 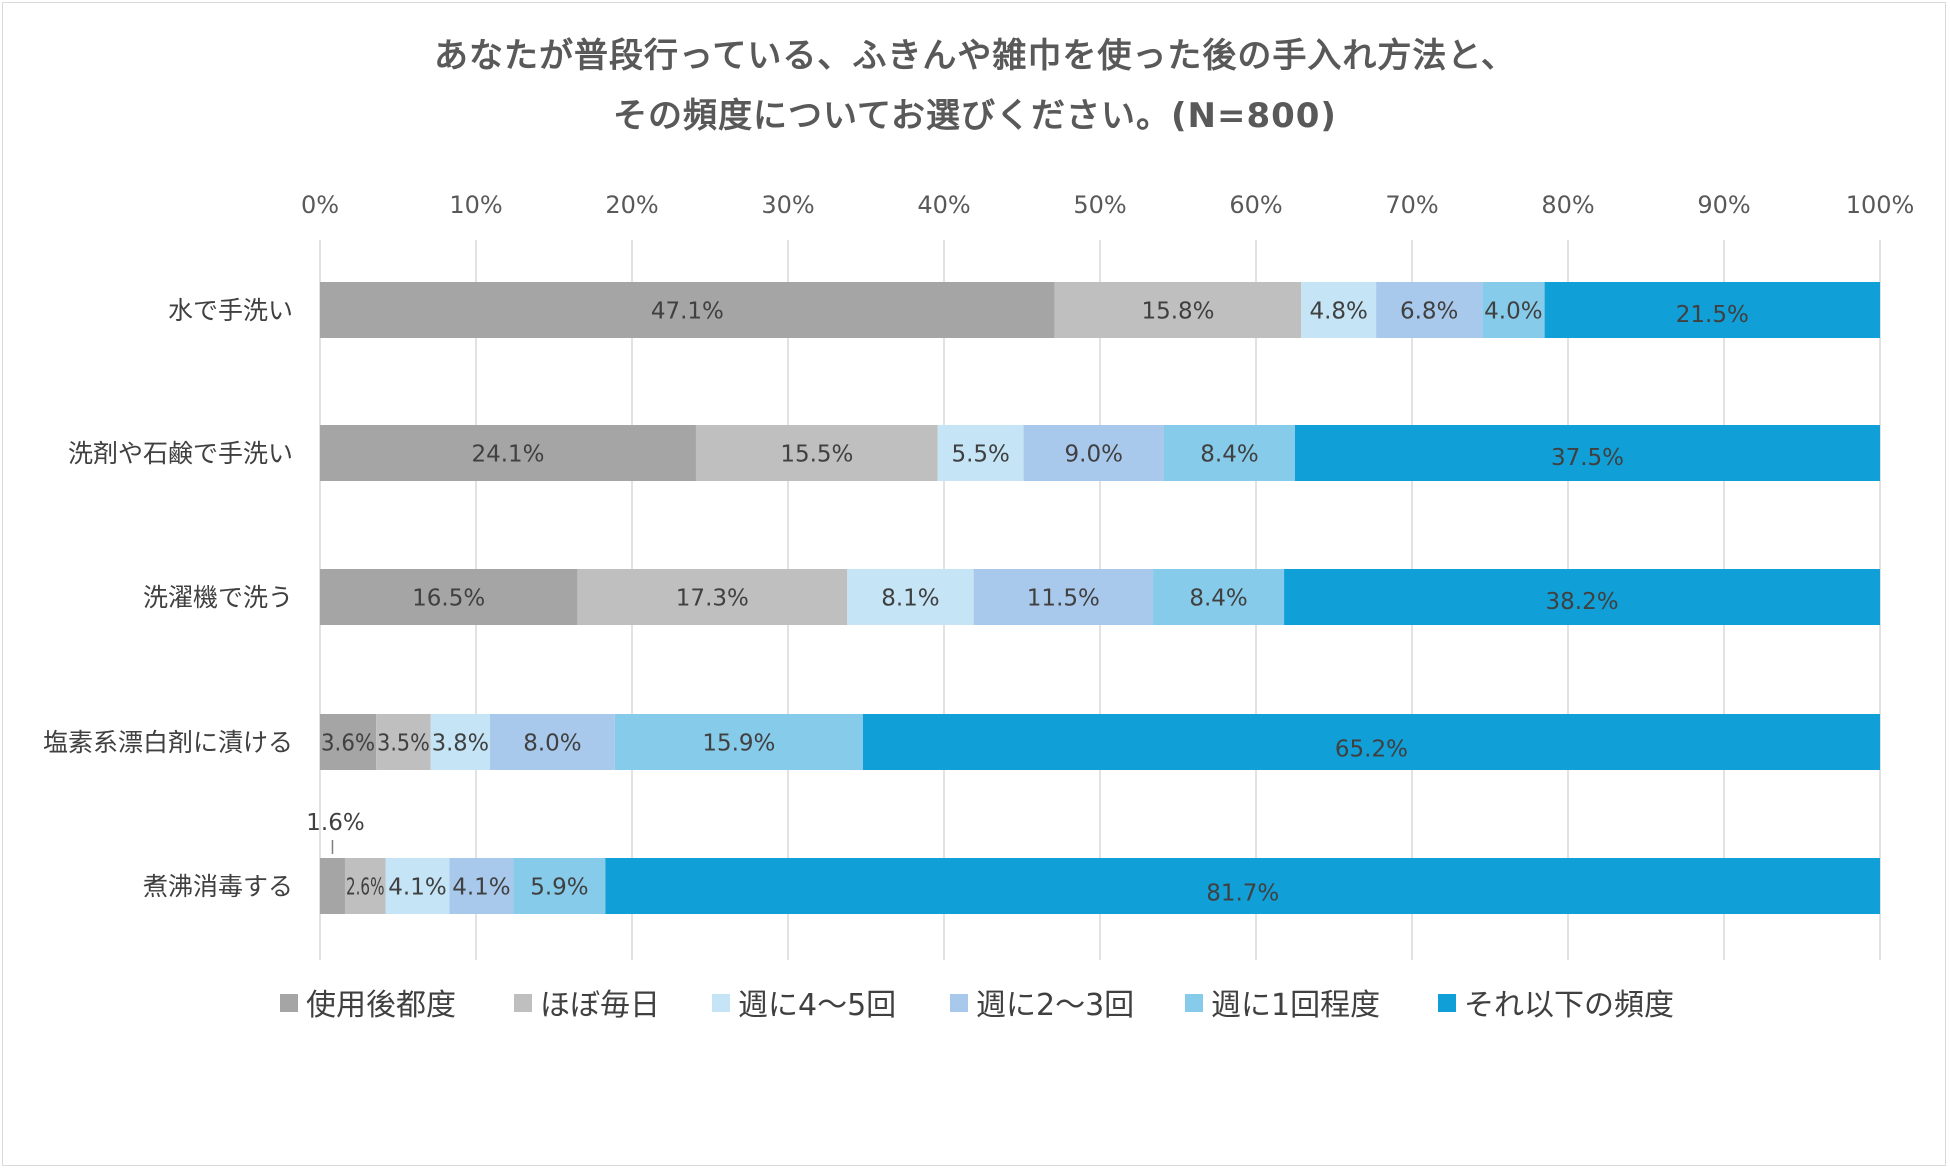 What do you see at coordinates (1242, 893) in the screenshot?
I see `data-label: 81.7%` at bounding box center [1242, 893].